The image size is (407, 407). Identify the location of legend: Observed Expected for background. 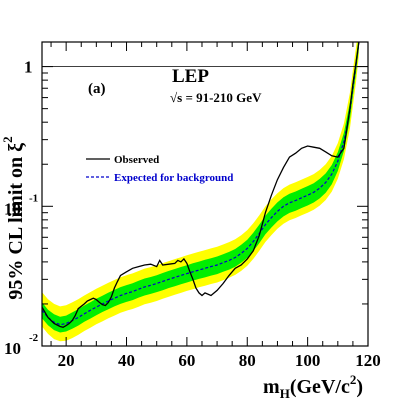
(159, 169).